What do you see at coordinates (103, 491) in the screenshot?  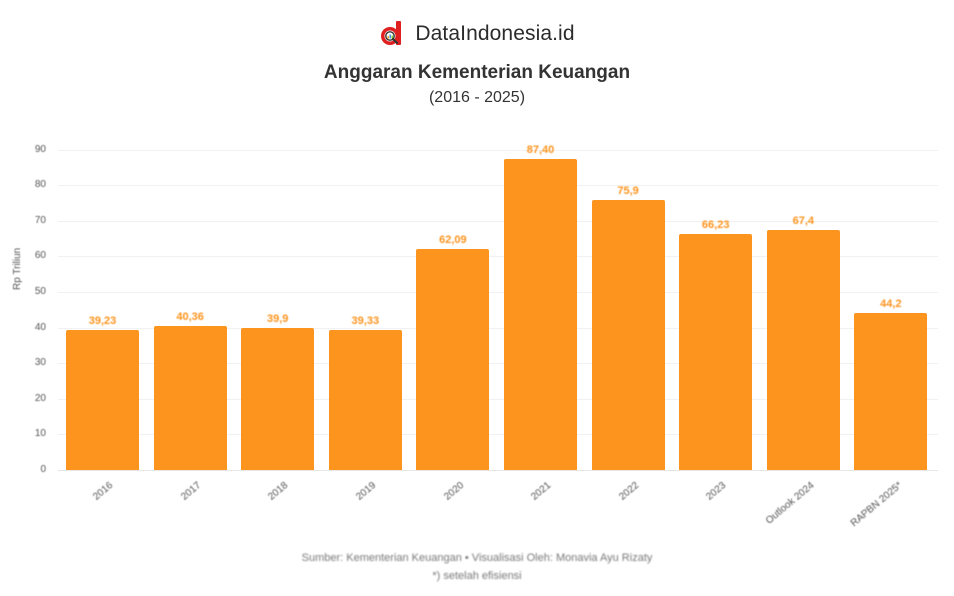 I see `x-tick-label: 2016` at bounding box center [103, 491].